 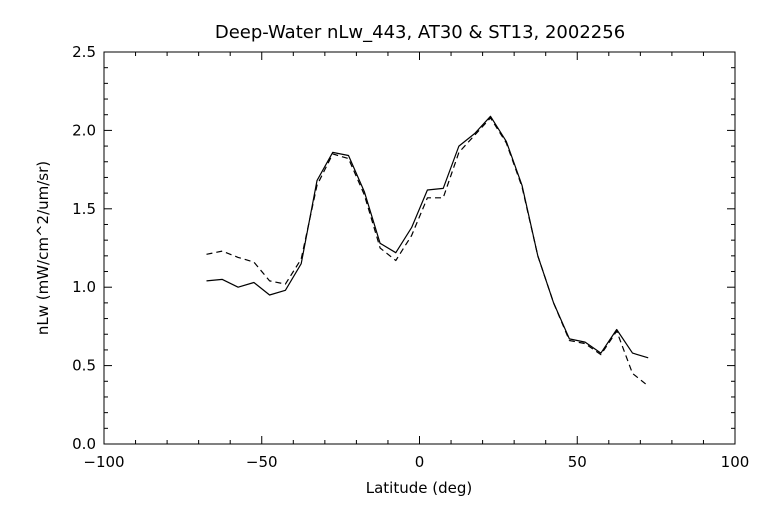 I want to click on y-tick-label: 1.0, so click(x=84, y=287).